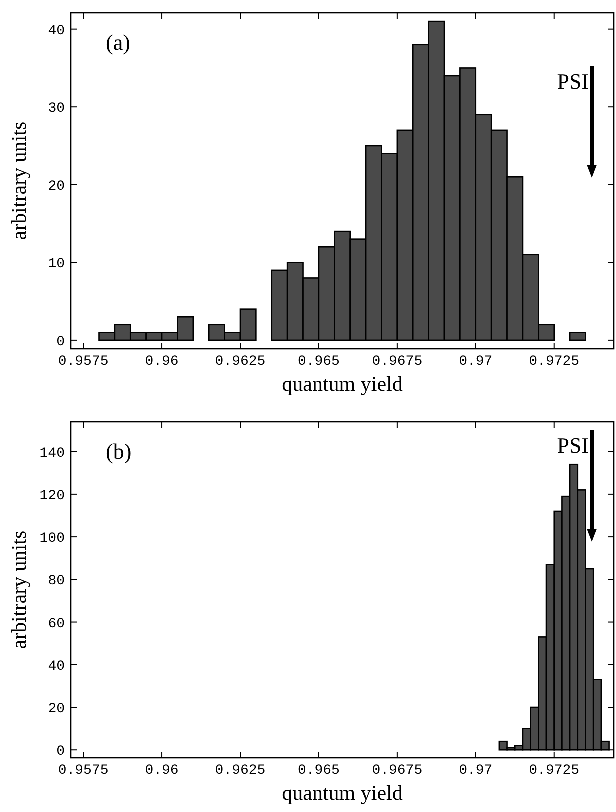  I want to click on text: (b), so click(119, 451).